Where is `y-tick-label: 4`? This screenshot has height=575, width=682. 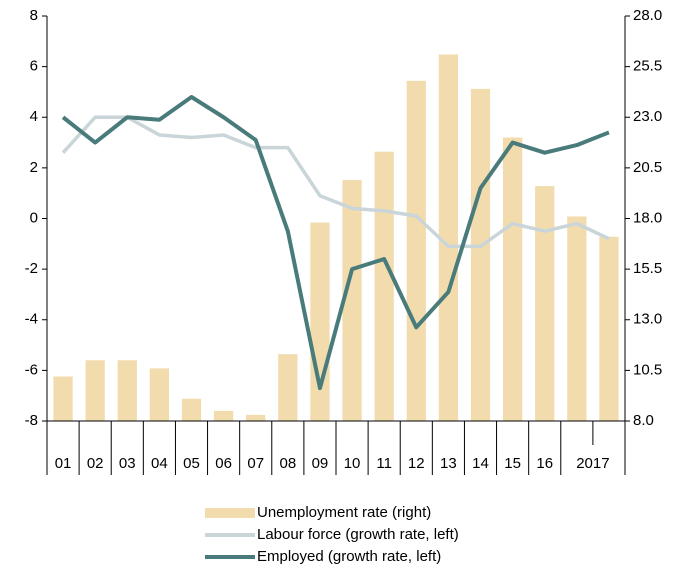 y-tick-label: 4 is located at coordinates (34, 116).